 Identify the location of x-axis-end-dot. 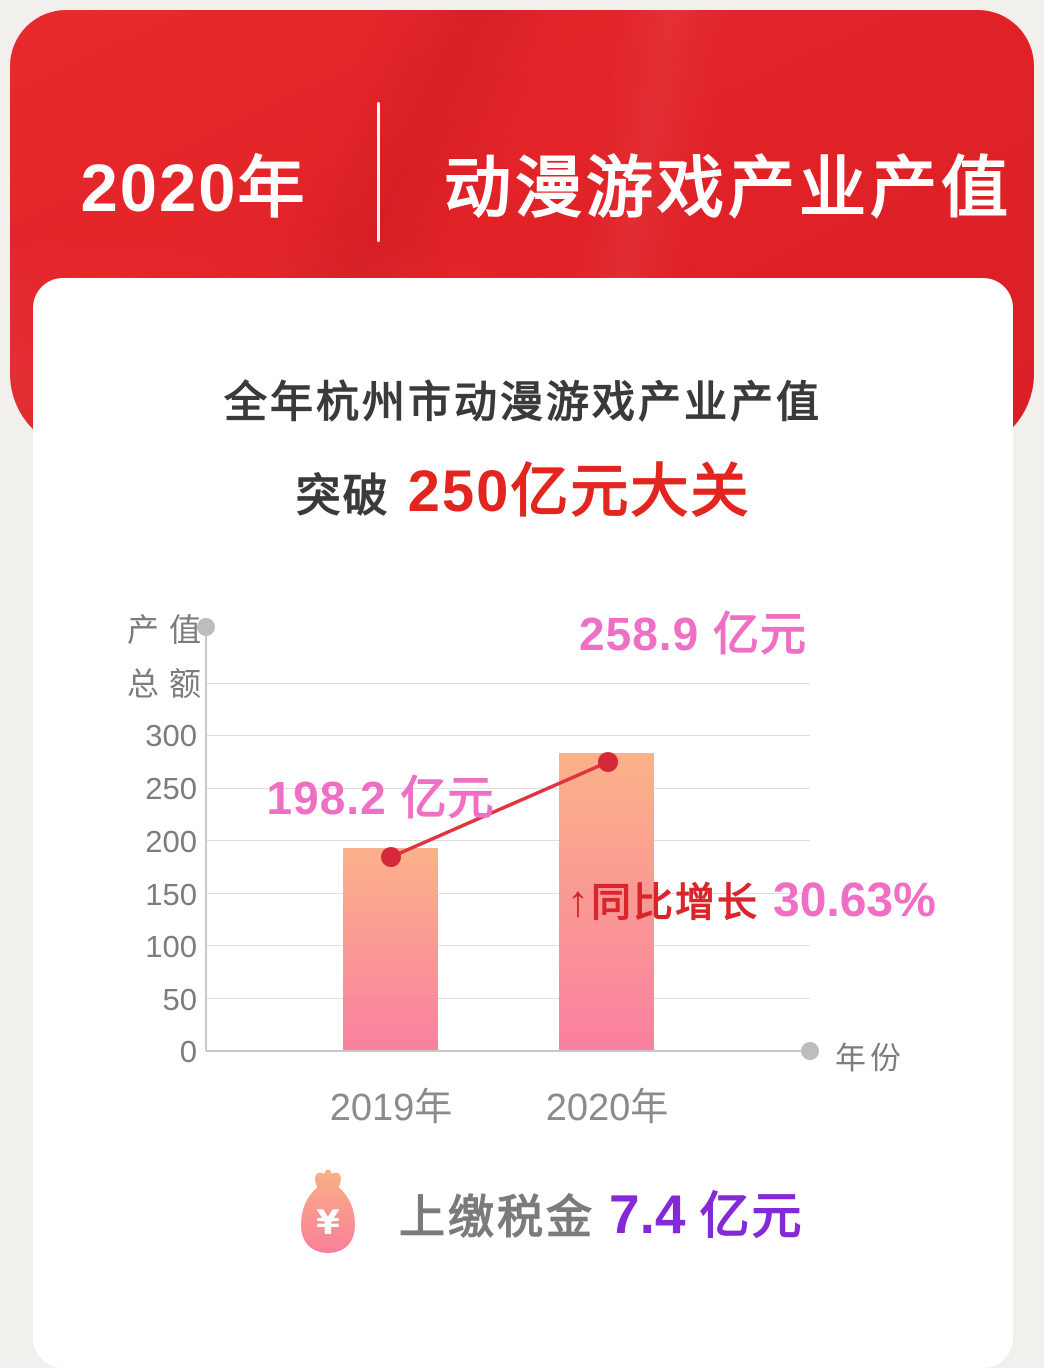
(810, 1051).